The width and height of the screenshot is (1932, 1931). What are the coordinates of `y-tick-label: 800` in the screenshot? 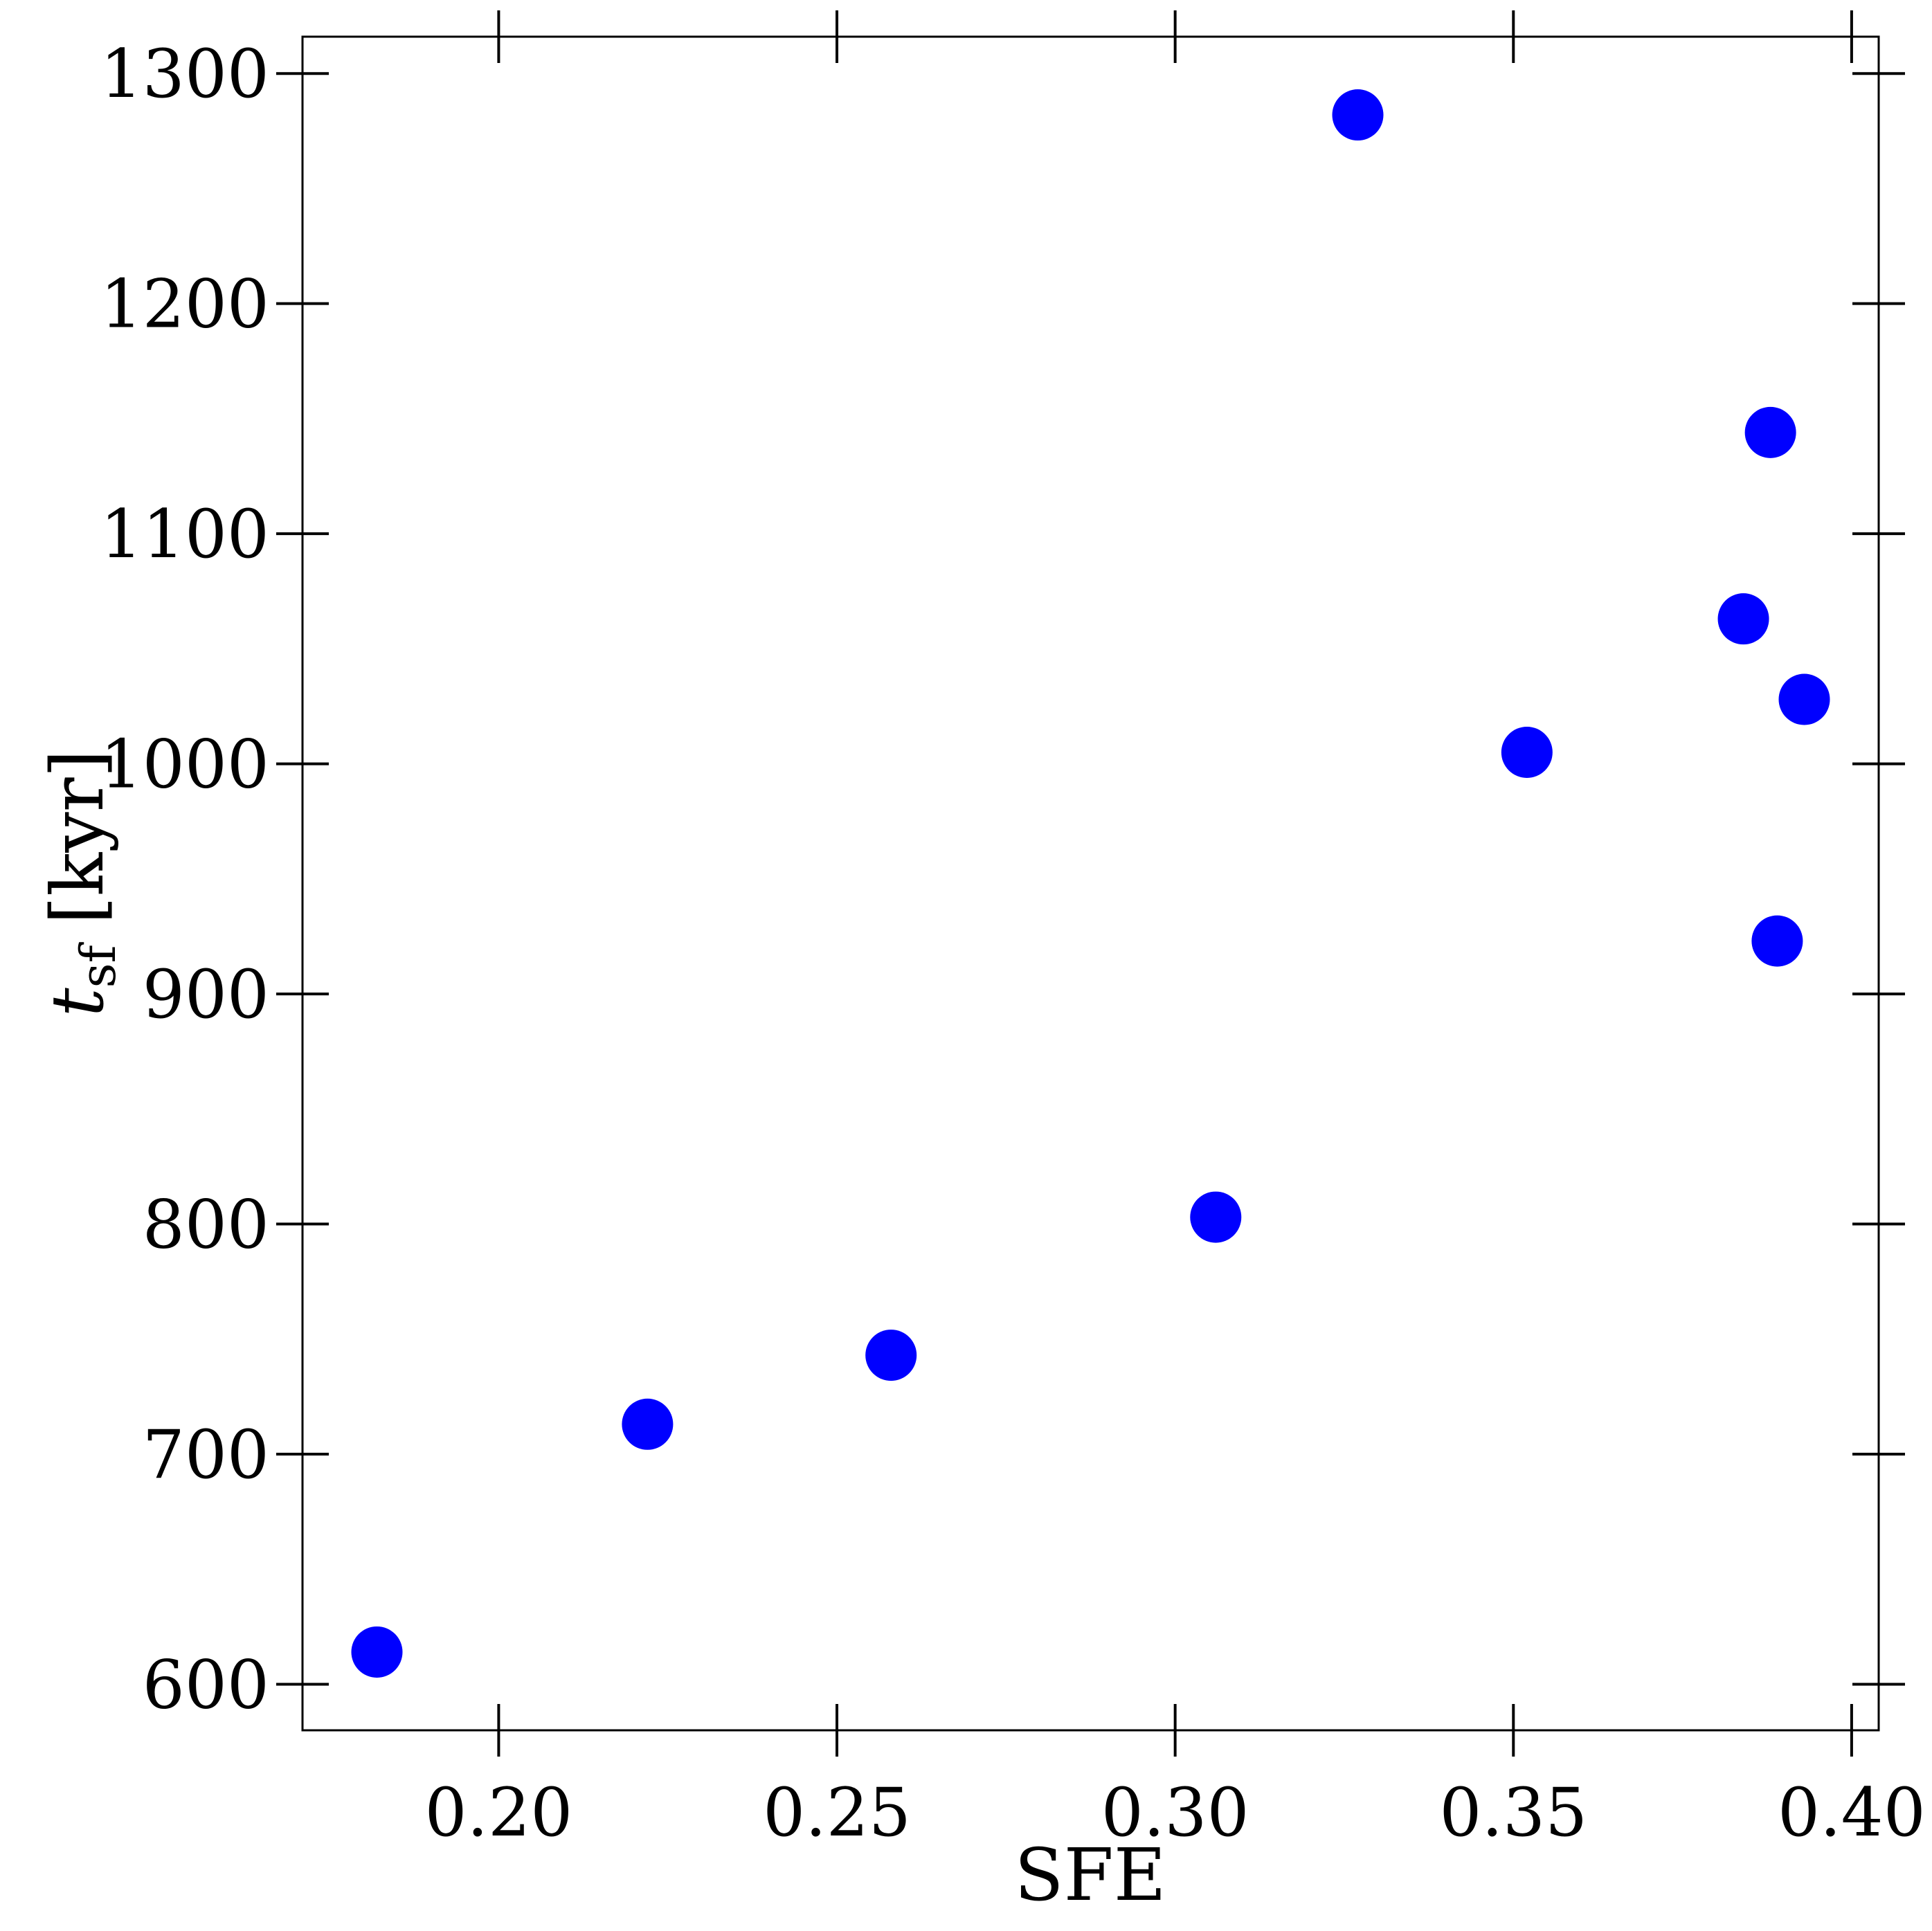 It's located at (206, 1225).